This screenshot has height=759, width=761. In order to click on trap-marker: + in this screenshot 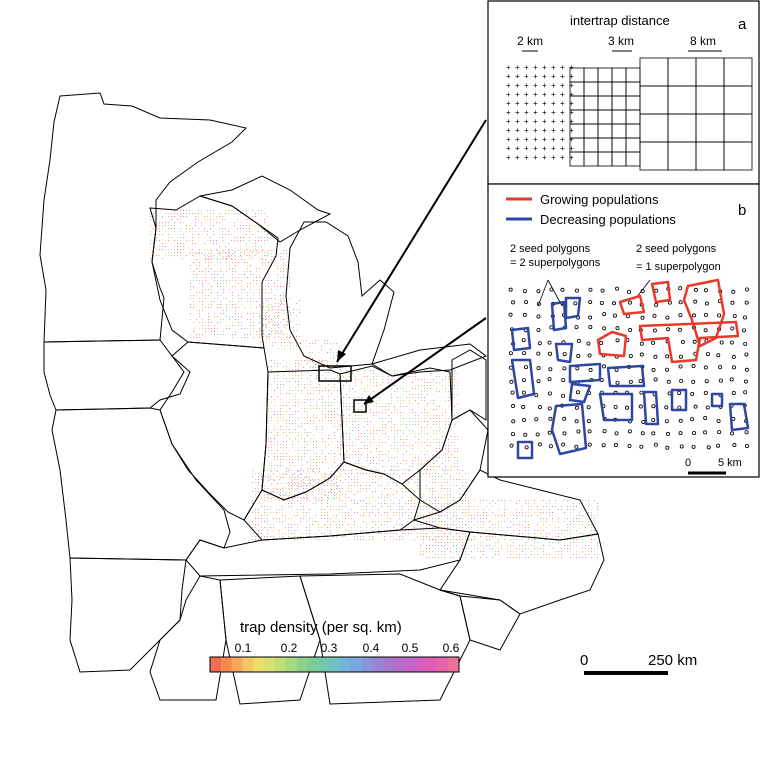, I will do `click(571, 103)`.